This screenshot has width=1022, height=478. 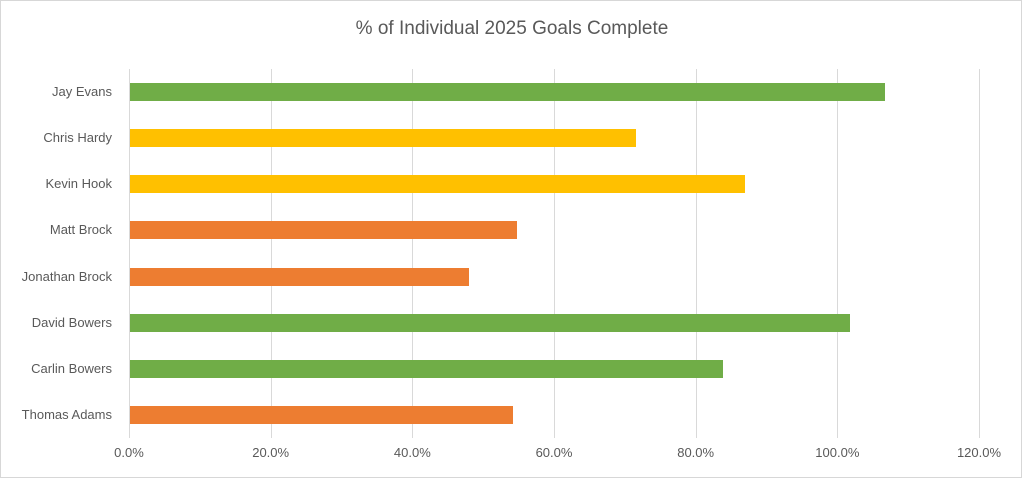 What do you see at coordinates (437, 184) in the screenshot?
I see `bar-kevin-hook` at bounding box center [437, 184].